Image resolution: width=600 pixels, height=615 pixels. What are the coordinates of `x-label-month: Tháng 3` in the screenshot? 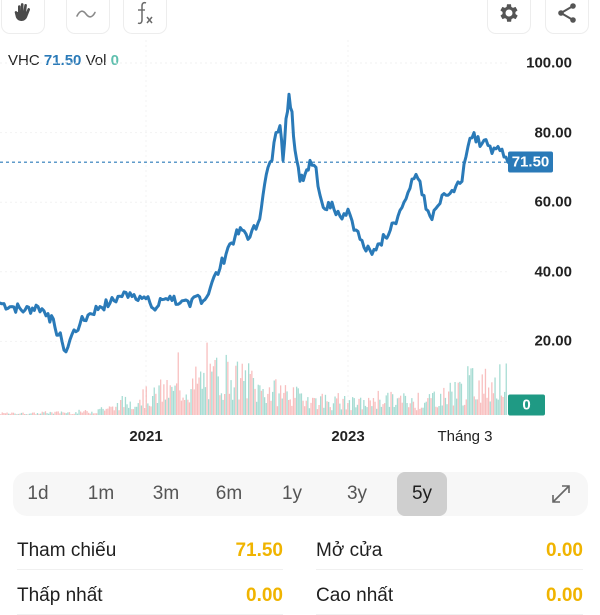 It's located at (465, 436).